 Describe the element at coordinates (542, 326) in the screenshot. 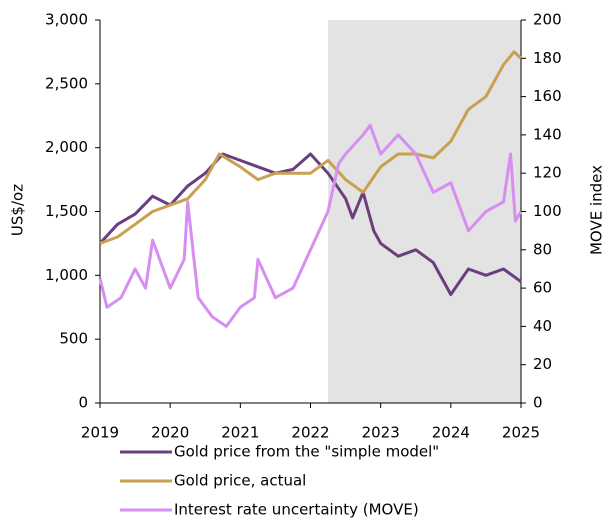

I see `y2-tick-label: 40` at that location.